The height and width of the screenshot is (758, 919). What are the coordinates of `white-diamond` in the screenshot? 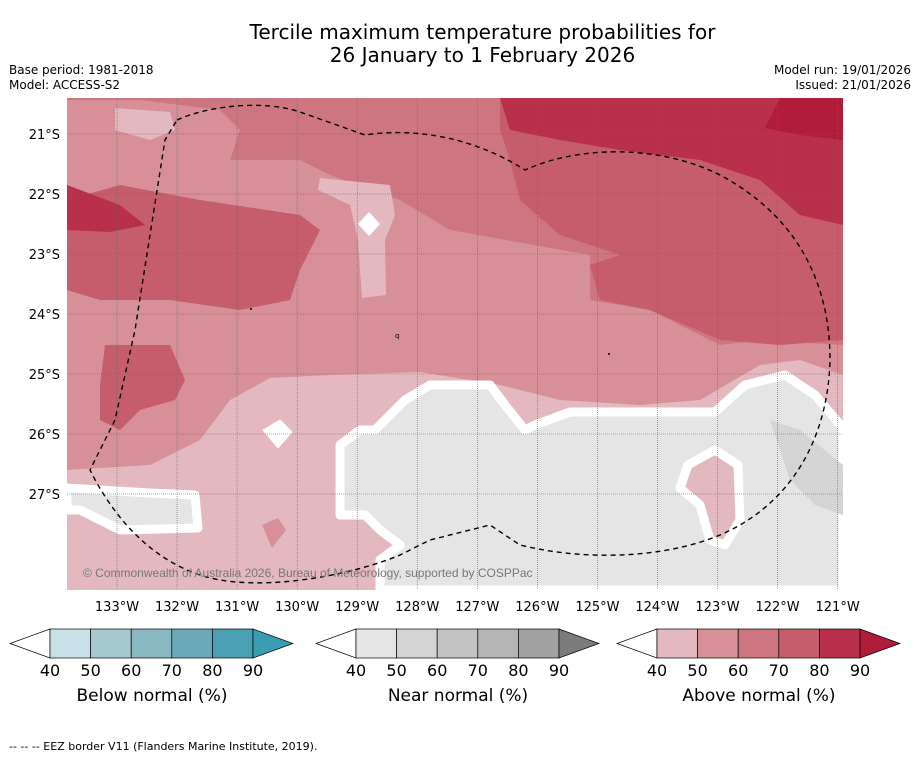 It's located at (369, 224).